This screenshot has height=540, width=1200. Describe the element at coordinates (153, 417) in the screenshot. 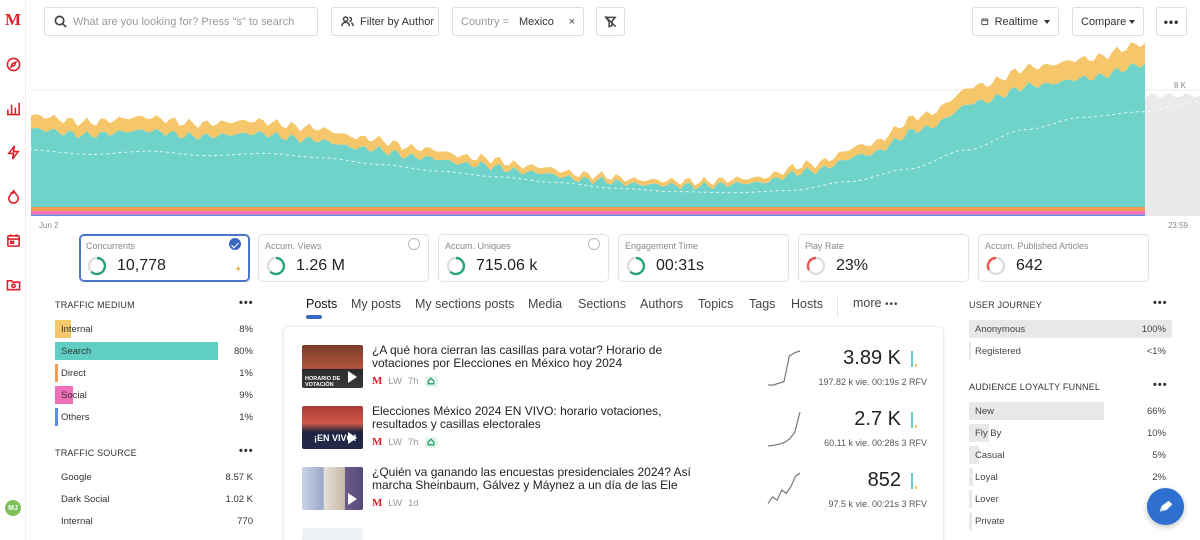

I see `traffic-medium-row: Others 1%` at that location.